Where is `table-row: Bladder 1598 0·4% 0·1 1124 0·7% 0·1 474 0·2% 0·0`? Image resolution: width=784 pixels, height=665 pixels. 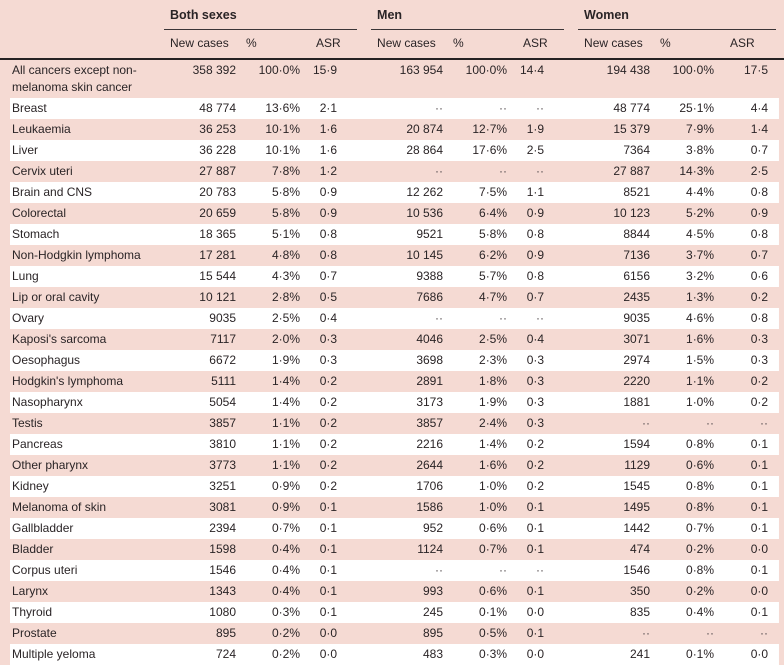
table-row: Bladder 1598 0·4% 0·1 1124 0·7% 0·1 474 0·2% 0·0 is located at coordinates (392, 549).